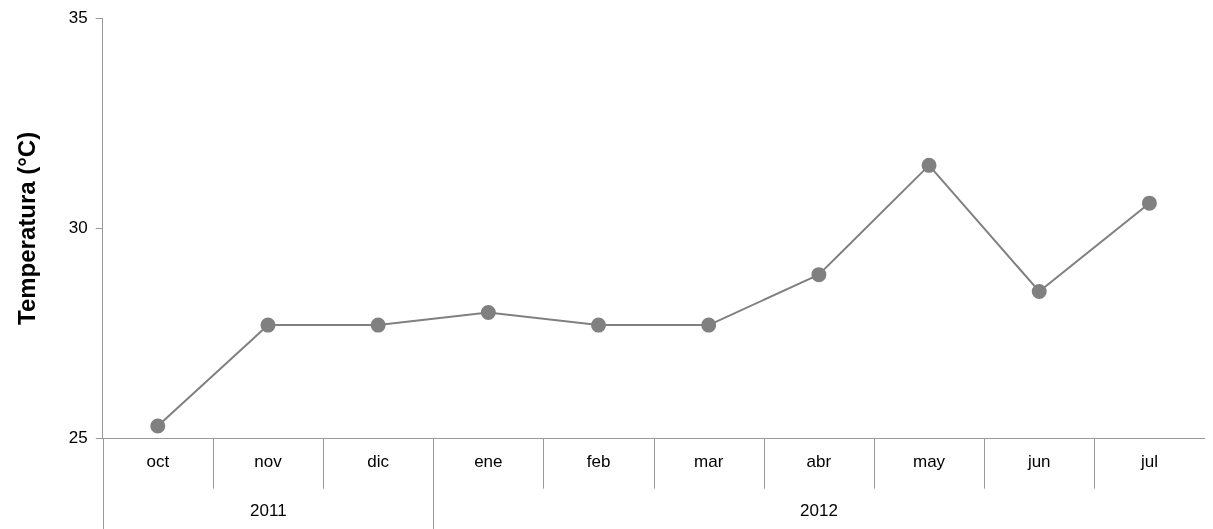 The width and height of the screenshot is (1213, 529). What do you see at coordinates (1038, 462) in the screenshot?
I see `x-tick-label: jun` at bounding box center [1038, 462].